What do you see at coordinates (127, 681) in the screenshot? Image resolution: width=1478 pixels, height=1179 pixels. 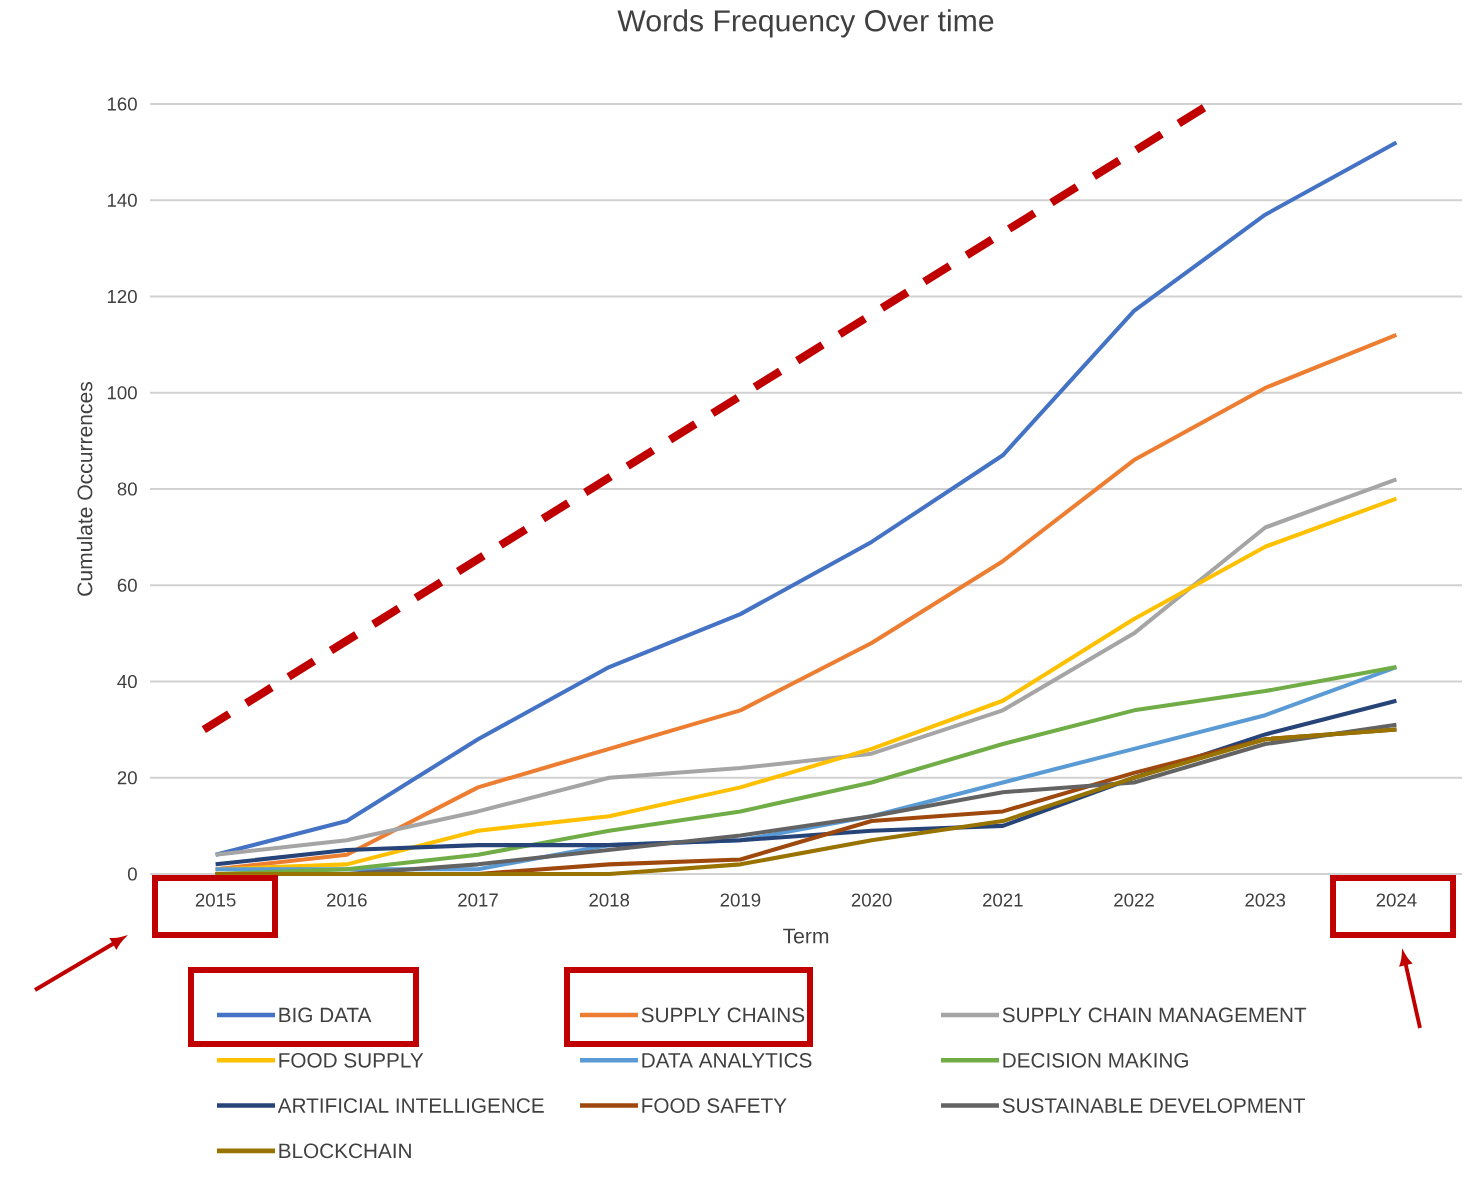 I see `y-tick-label: 40` at bounding box center [127, 681].